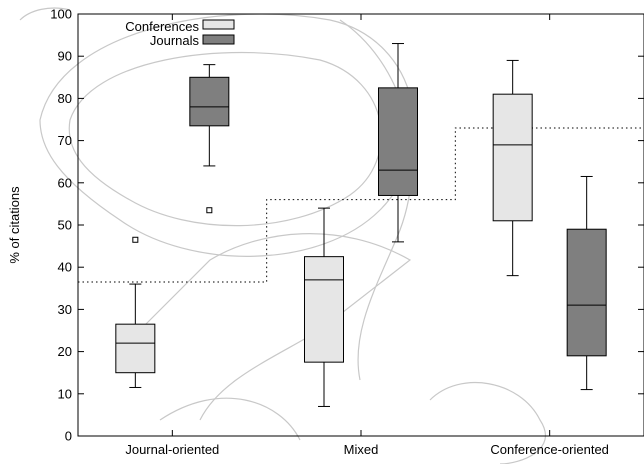 This screenshot has height=464, width=644. What do you see at coordinates (512, 157) in the screenshot?
I see `box-conferences-conference-oriented` at bounding box center [512, 157].